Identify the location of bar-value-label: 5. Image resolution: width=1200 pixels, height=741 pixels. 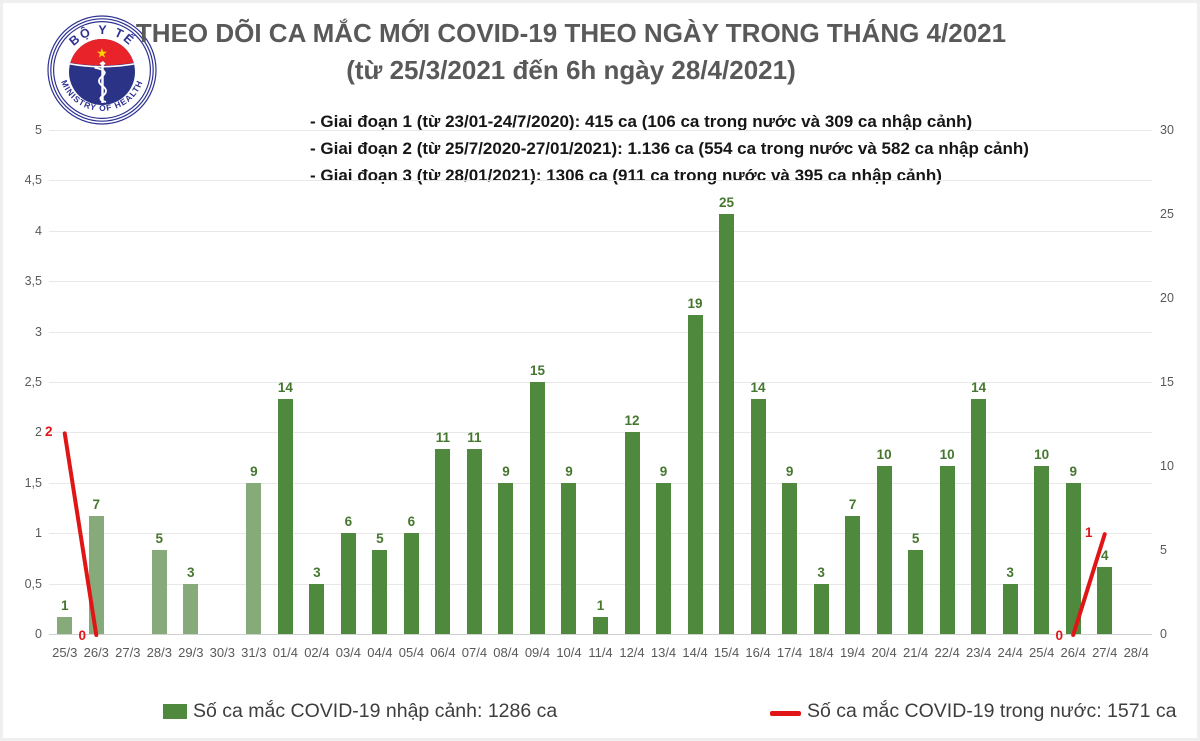
(159, 538).